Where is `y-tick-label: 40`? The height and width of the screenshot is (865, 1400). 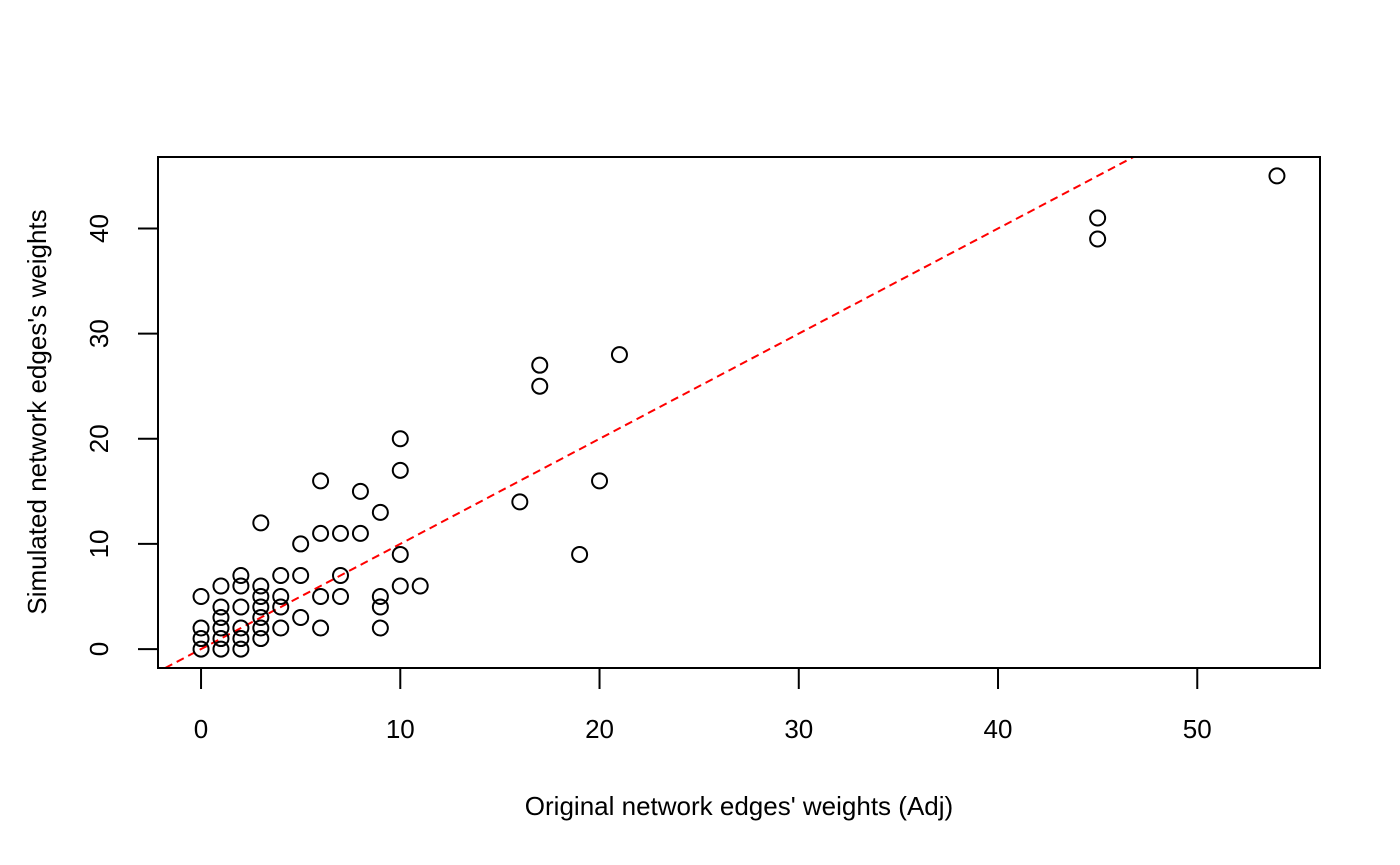
y-tick-label: 40 is located at coordinates (99, 228).